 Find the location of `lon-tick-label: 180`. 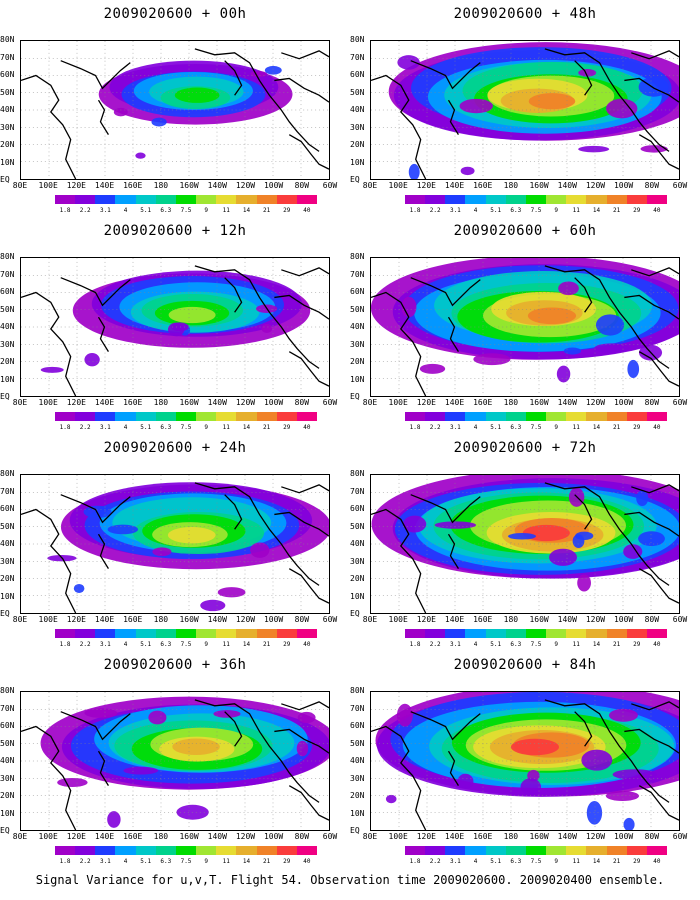

lon-tick-label: 180 is located at coordinates (511, 619).